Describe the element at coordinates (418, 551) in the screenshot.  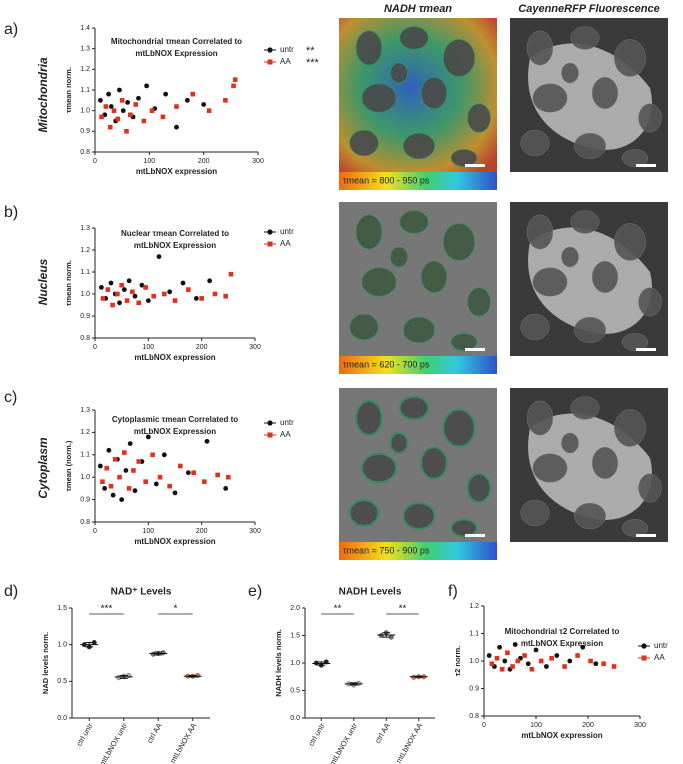
I see `colorbar` at that location.